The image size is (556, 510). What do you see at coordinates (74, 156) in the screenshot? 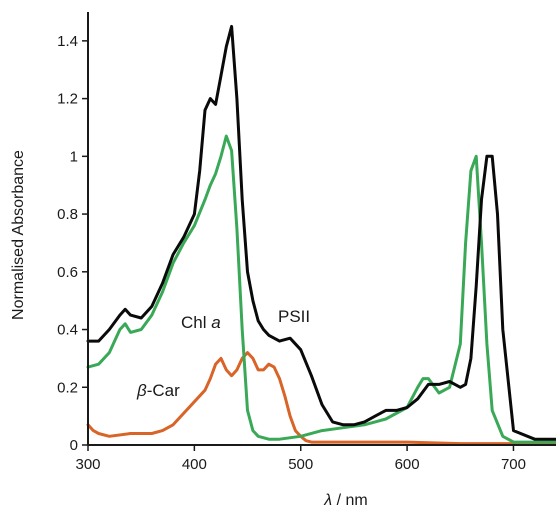
I see `y-tick-label: 1` at bounding box center [74, 156].